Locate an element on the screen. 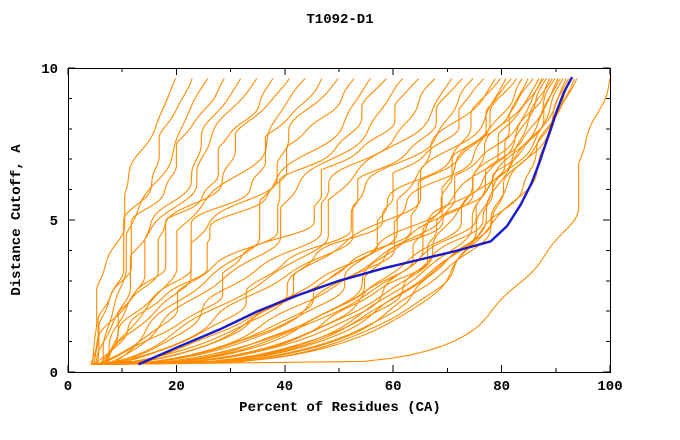 This screenshot has height=440, width=680. x-tick-label: 80 is located at coordinates (501, 387).